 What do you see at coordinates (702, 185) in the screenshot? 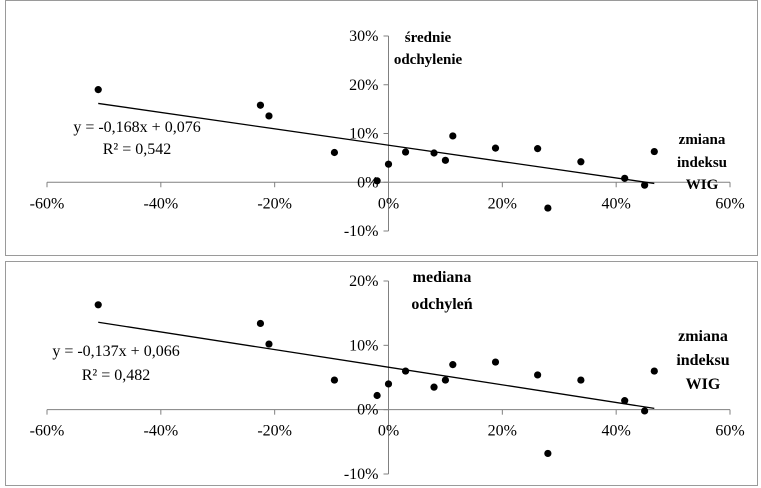
I see `chart1-x-axis-title: WIG` at bounding box center [702, 185].